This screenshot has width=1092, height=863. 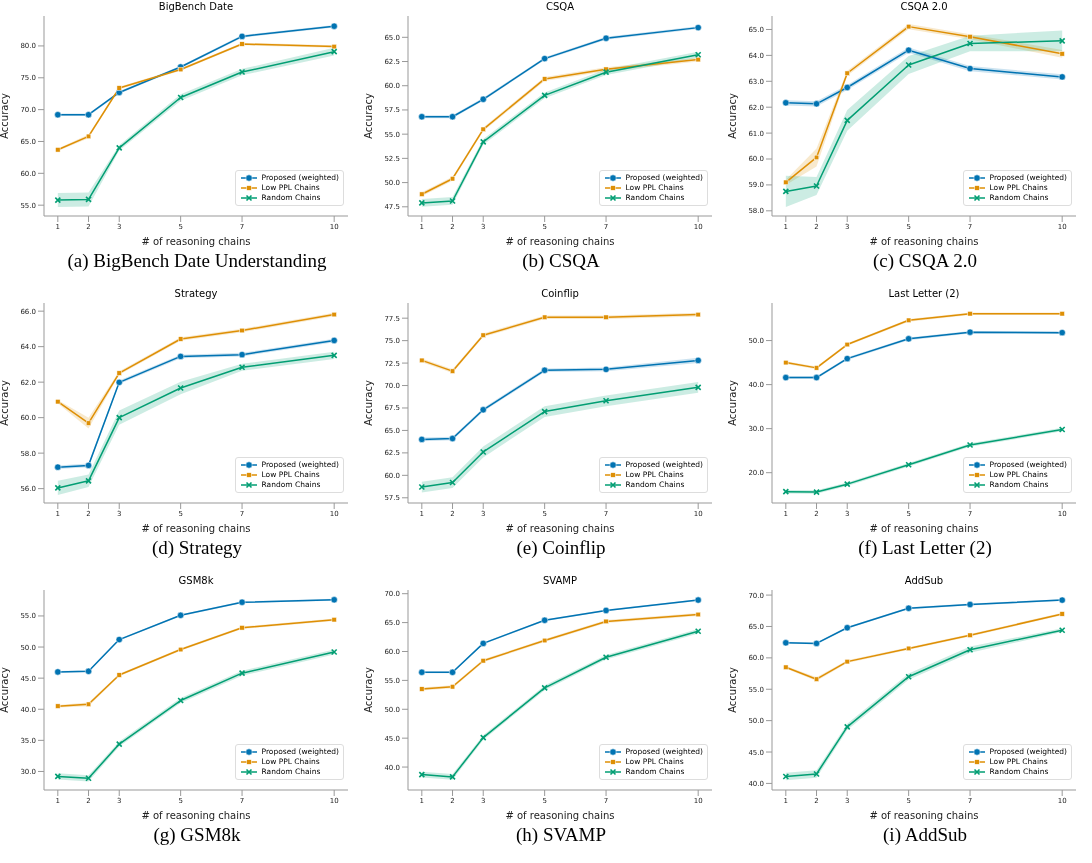 What do you see at coordinates (924, 7) in the screenshot?
I see `chart-title: CSQA 2.0` at bounding box center [924, 7].